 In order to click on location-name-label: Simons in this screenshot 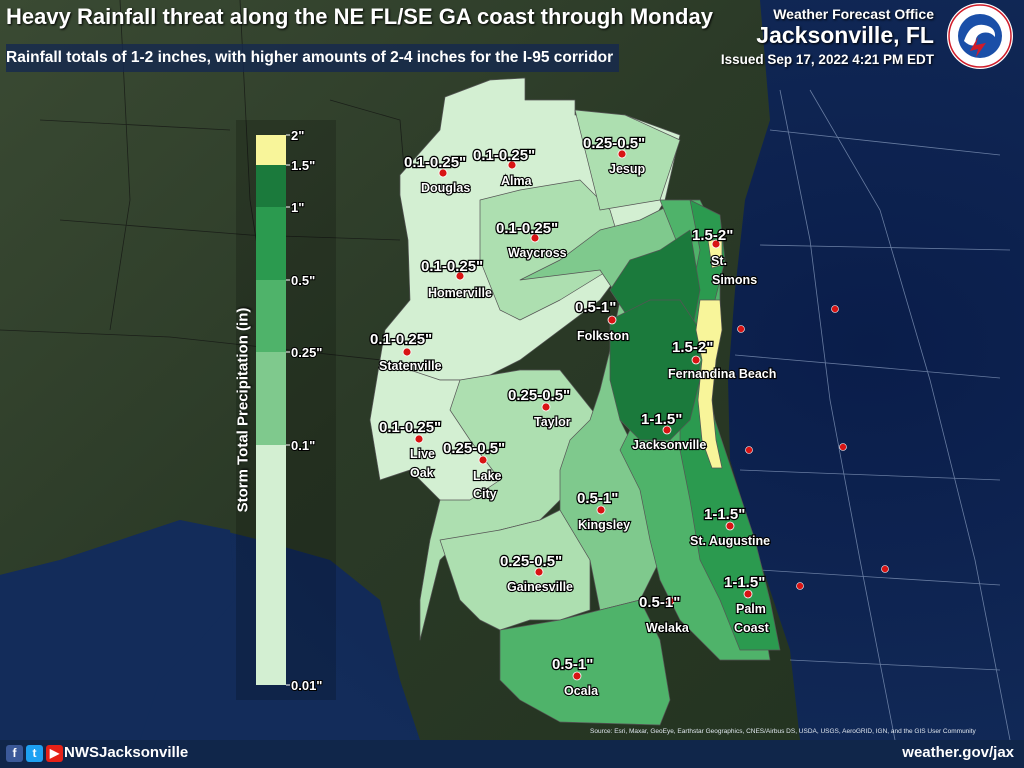, I will do `click(734, 280)`.